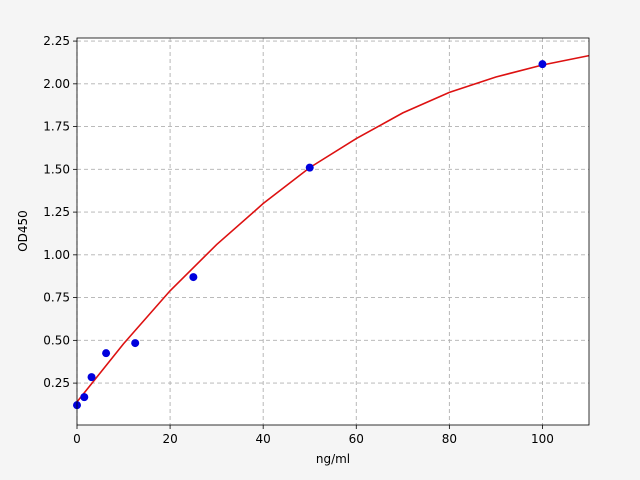 This screenshot has height=480, width=640. What do you see at coordinates (56, 84) in the screenshot?
I see `y-tick-label: 2.00` at bounding box center [56, 84].